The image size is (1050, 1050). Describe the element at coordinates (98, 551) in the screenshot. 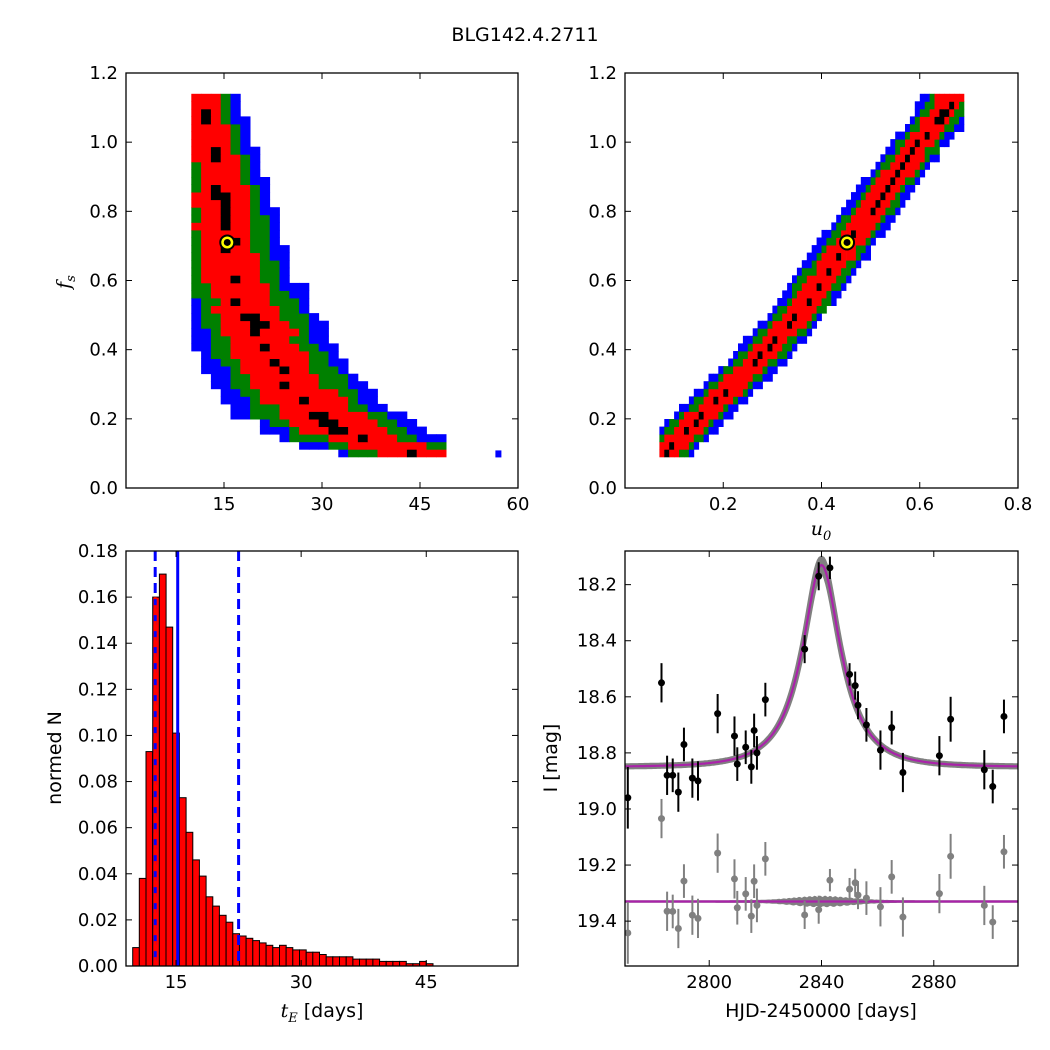

I see `y-tick-label: 0.18` at that location.